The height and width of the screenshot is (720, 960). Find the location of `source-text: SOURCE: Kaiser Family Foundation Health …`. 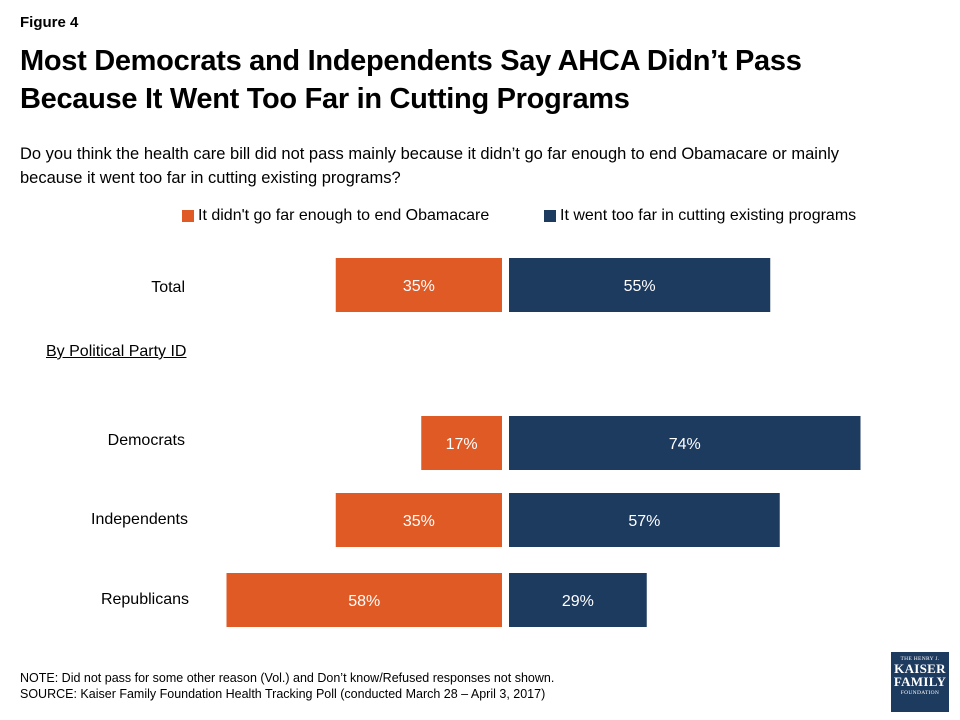

source-text: SOURCE: Kaiser Family Foundation Health … is located at coordinates (283, 694).